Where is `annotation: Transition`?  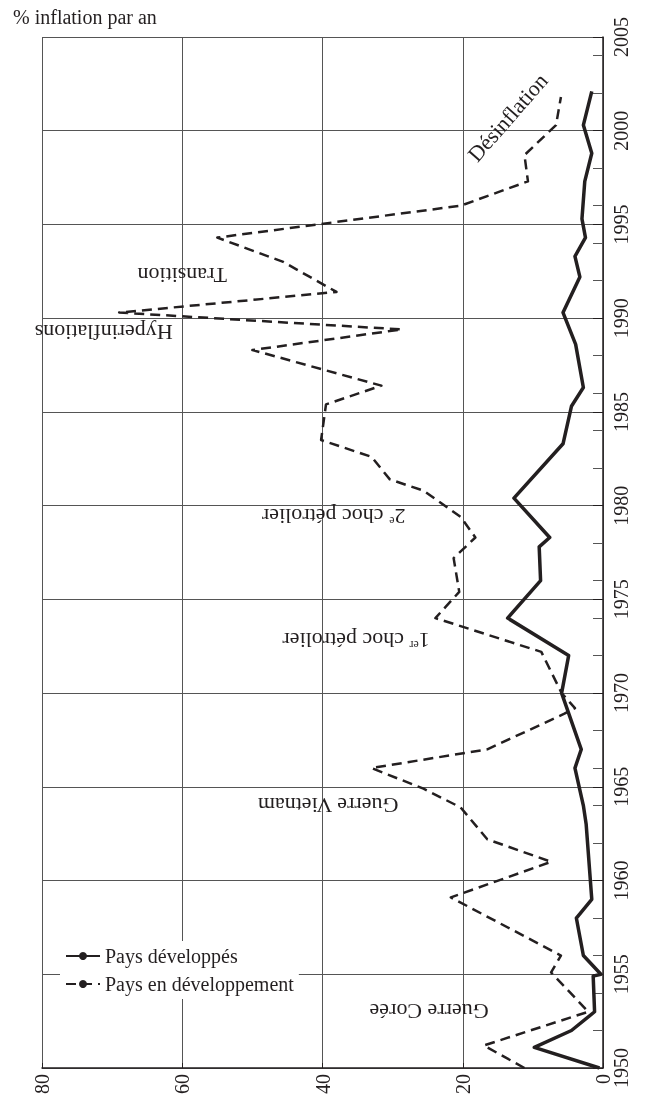
annotation: Transition is located at coordinates (182, 275).